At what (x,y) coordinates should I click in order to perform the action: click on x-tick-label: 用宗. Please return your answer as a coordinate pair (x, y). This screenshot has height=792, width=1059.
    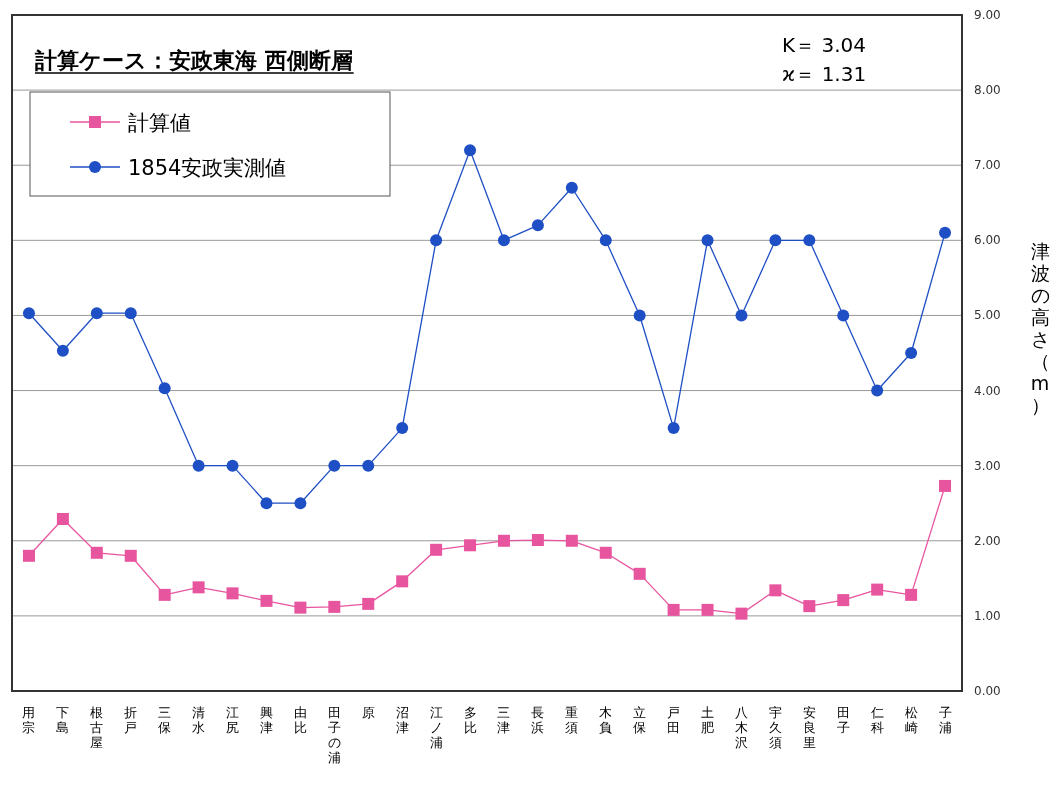
    Looking at the image, I should click on (29, 720).